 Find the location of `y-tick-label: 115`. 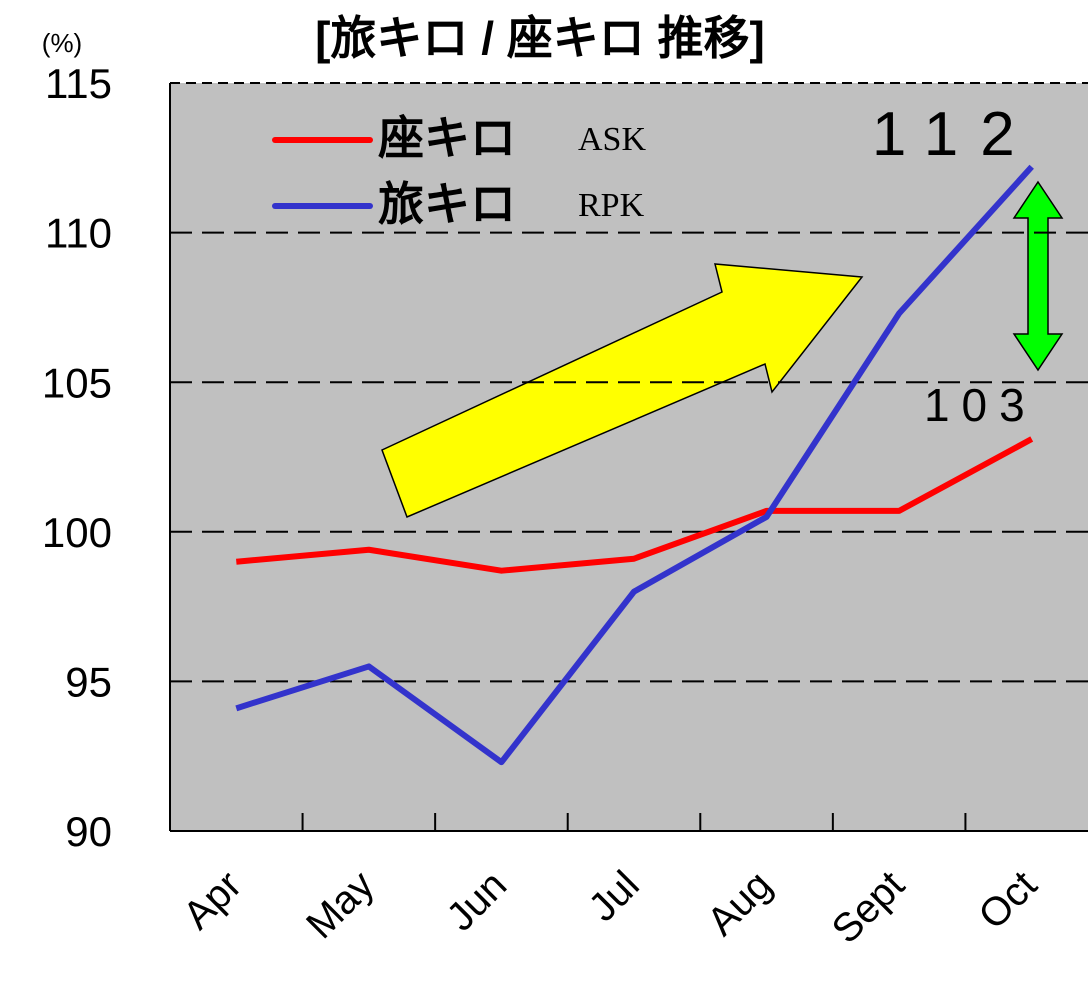

y-tick-label: 115 is located at coordinates (78, 83).